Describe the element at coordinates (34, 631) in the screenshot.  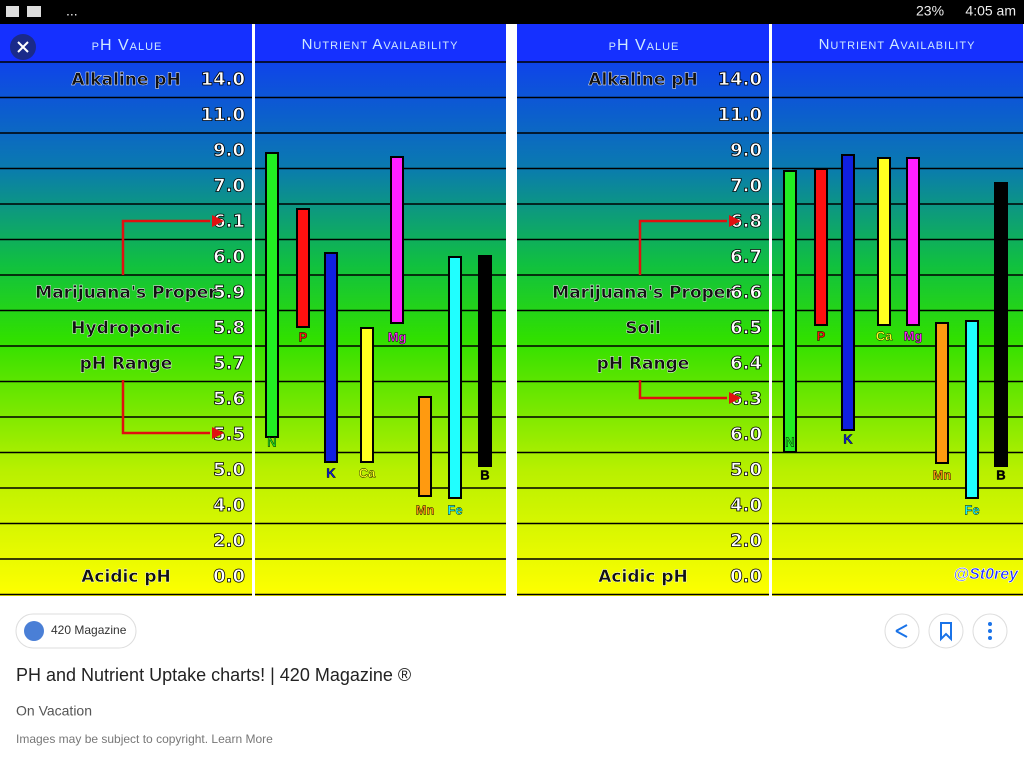
I see `globe-icon` at that location.